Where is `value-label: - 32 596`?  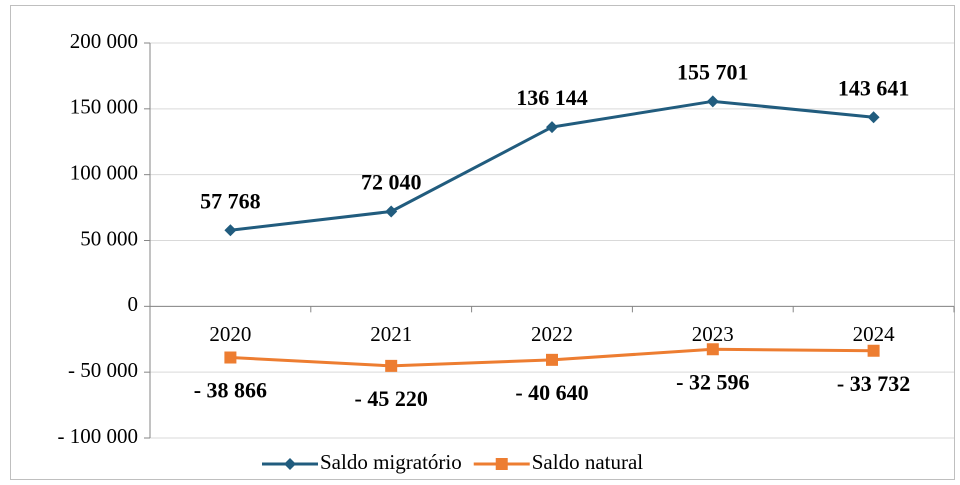 value-label: - 32 596 is located at coordinates (712, 381).